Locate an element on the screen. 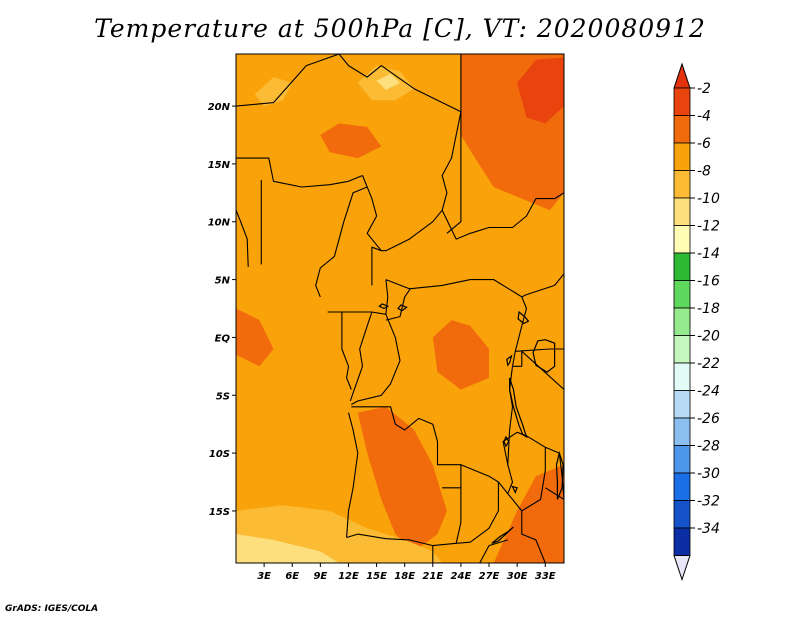 The image size is (800, 618). colorbar-label: -16 is located at coordinates (708, 282).